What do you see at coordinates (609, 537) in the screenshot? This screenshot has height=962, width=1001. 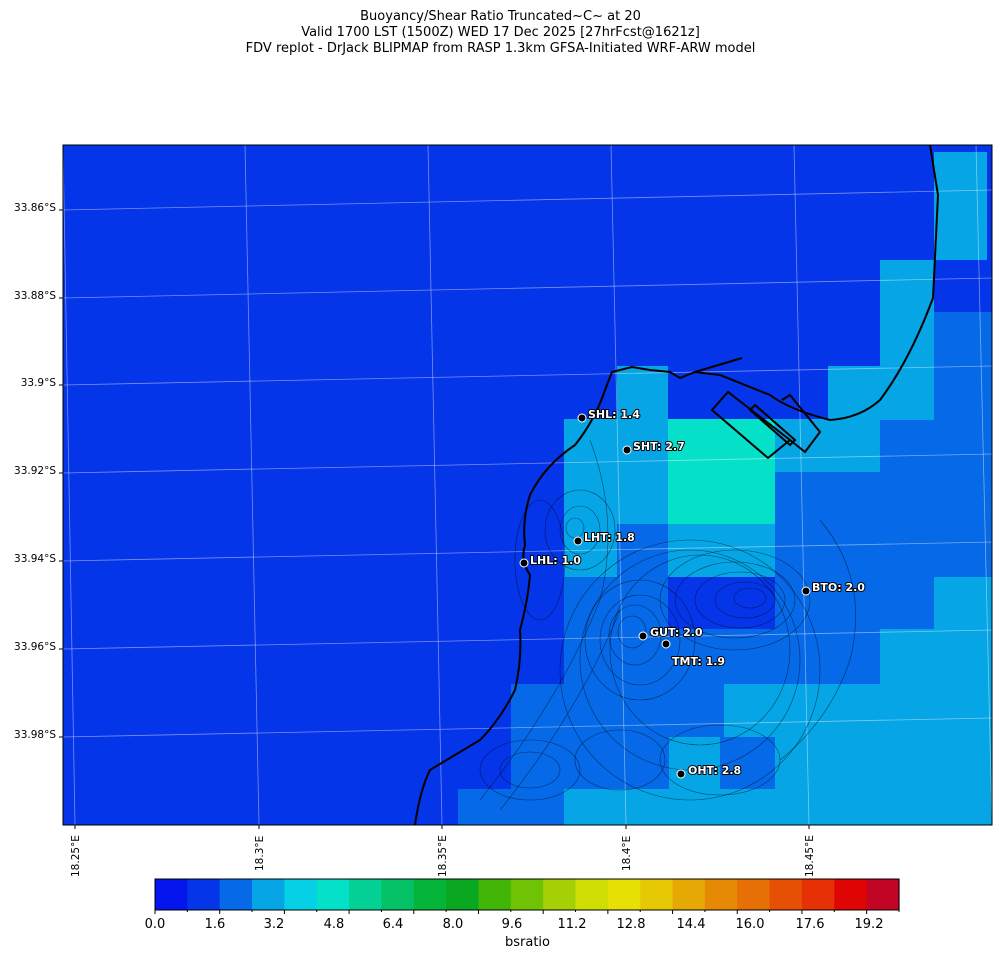 I see `station-label-lht: LHT: 1.8` at bounding box center [609, 537].